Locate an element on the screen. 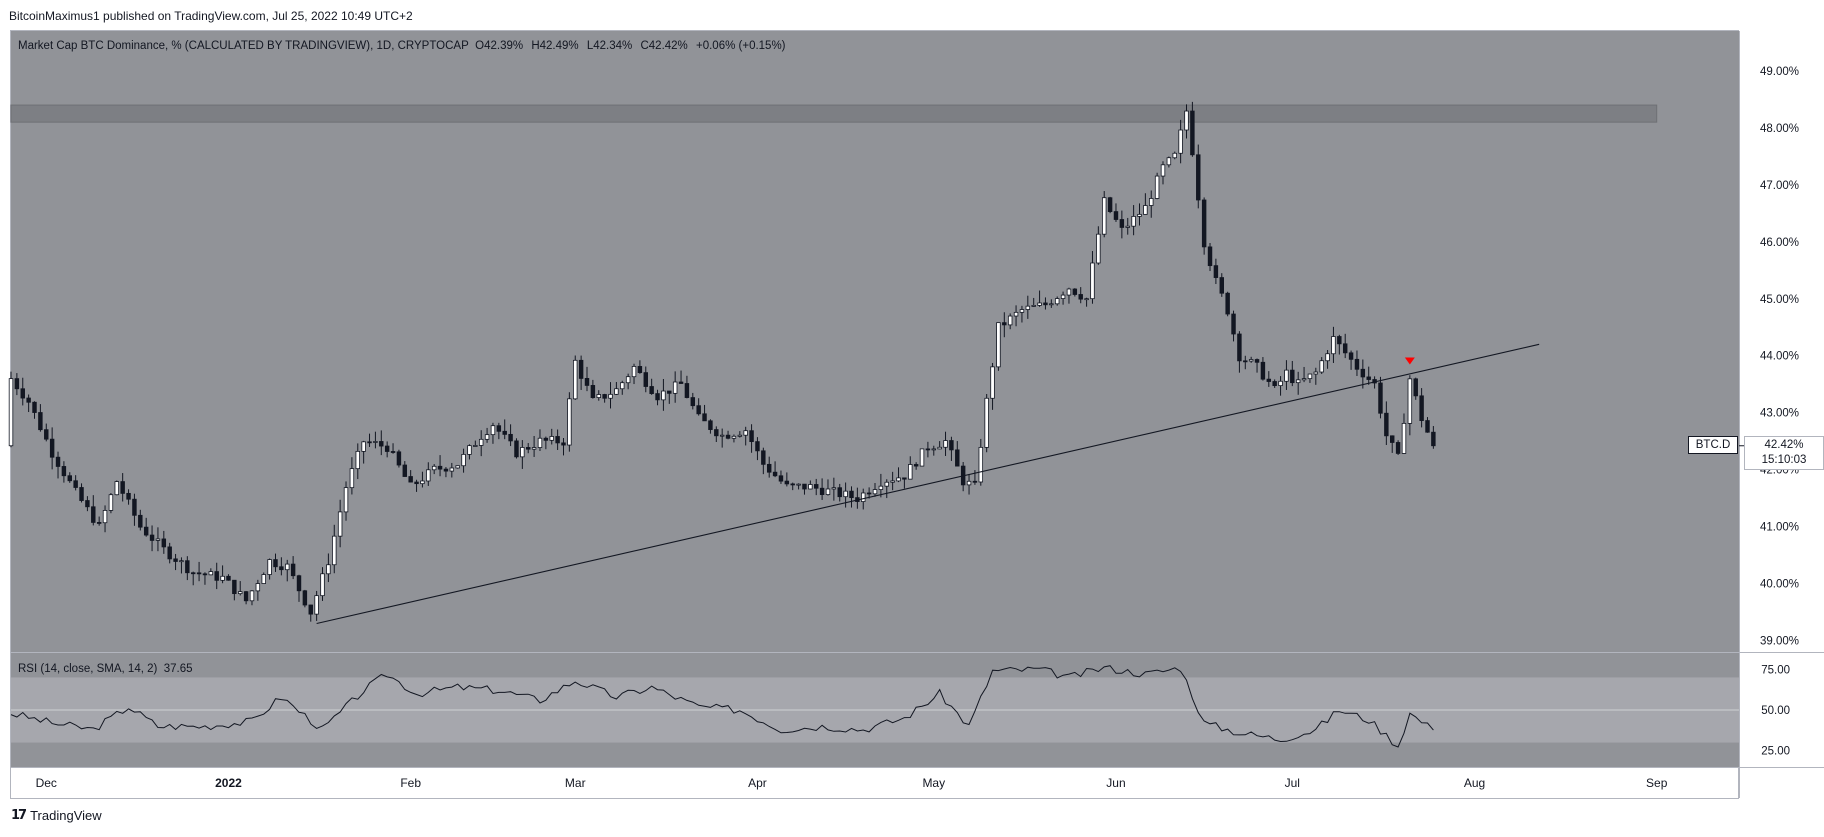 This screenshot has width=1824, height=837. price-tick-label: 49.00% is located at coordinates (1779, 72).